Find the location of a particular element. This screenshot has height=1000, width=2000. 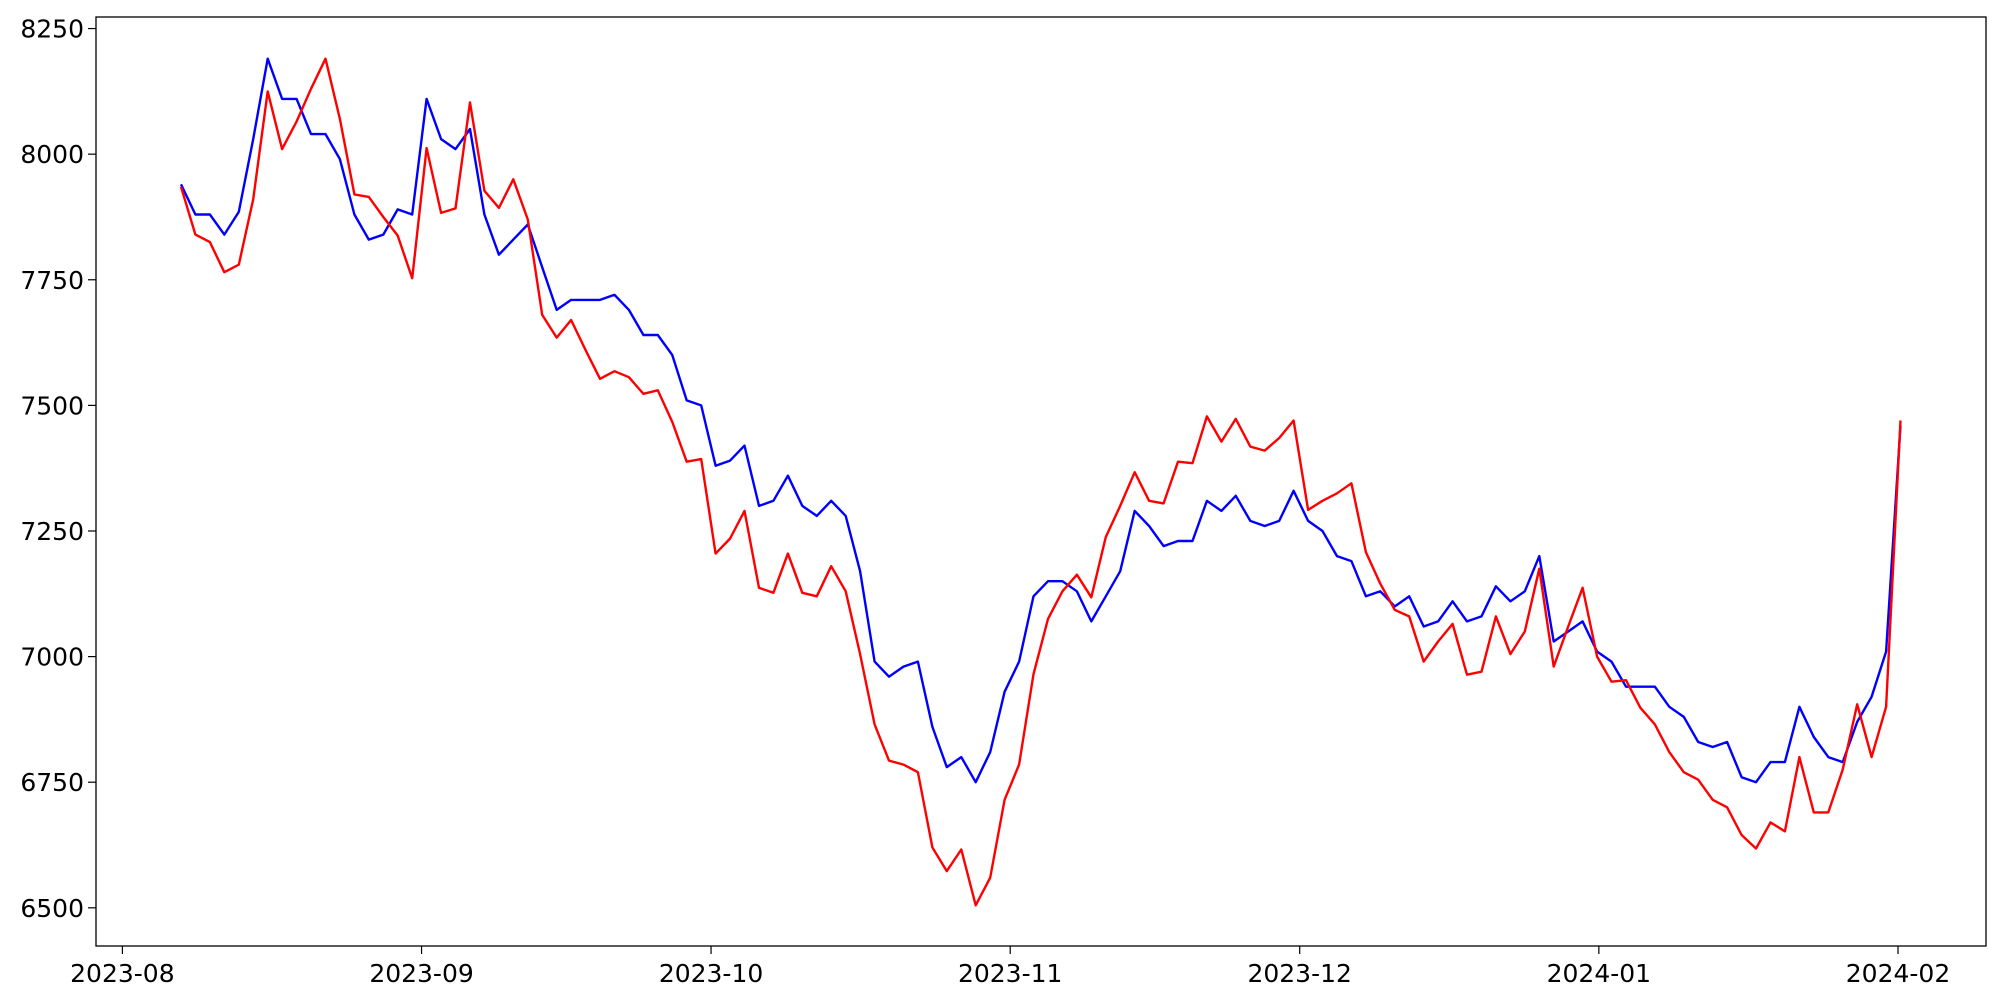

y-tick-label: 7000 is located at coordinates (52, 657).